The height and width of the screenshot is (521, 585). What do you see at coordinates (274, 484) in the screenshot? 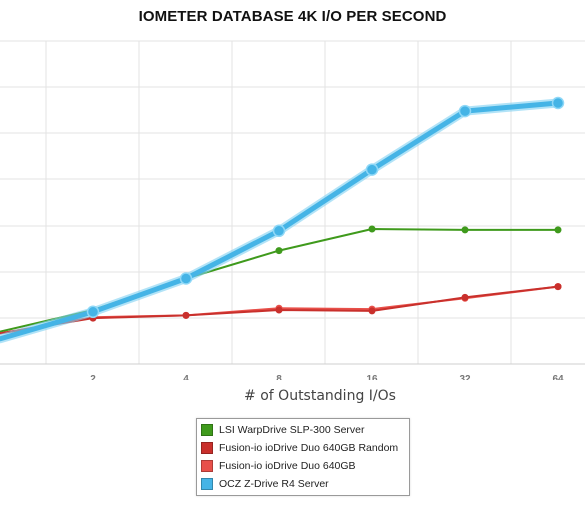
I see `legend-label: OCZ Z-Drive R4 Server` at bounding box center [274, 484].